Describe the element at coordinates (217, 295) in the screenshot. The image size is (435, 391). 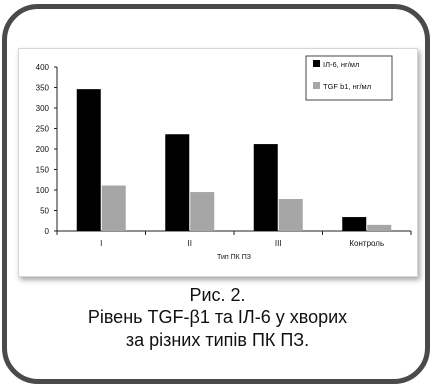
I see `figure-number: Рис. 2.` at that location.